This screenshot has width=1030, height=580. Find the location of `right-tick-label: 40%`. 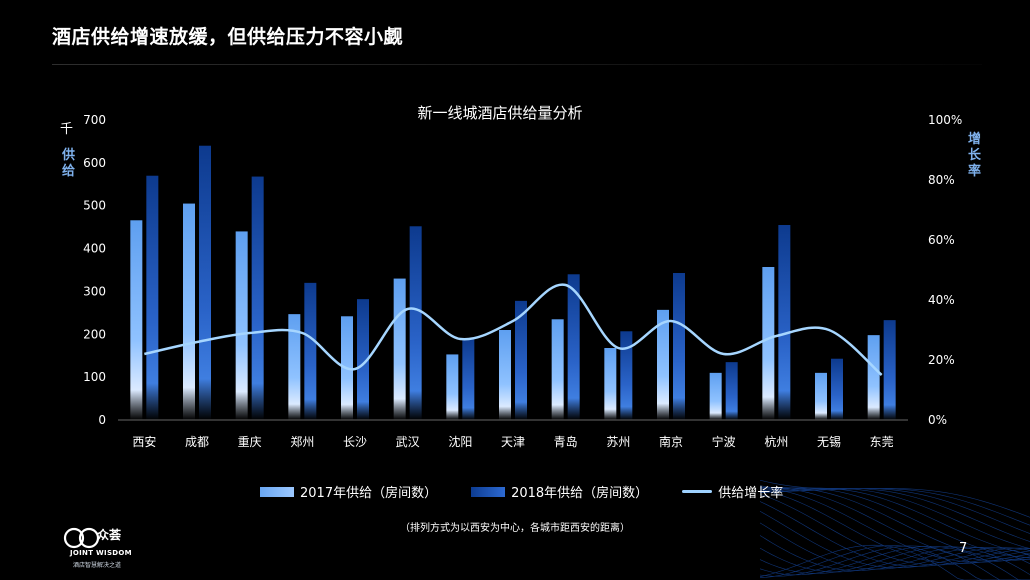

right-tick-label: 40% is located at coordinates (941, 300).